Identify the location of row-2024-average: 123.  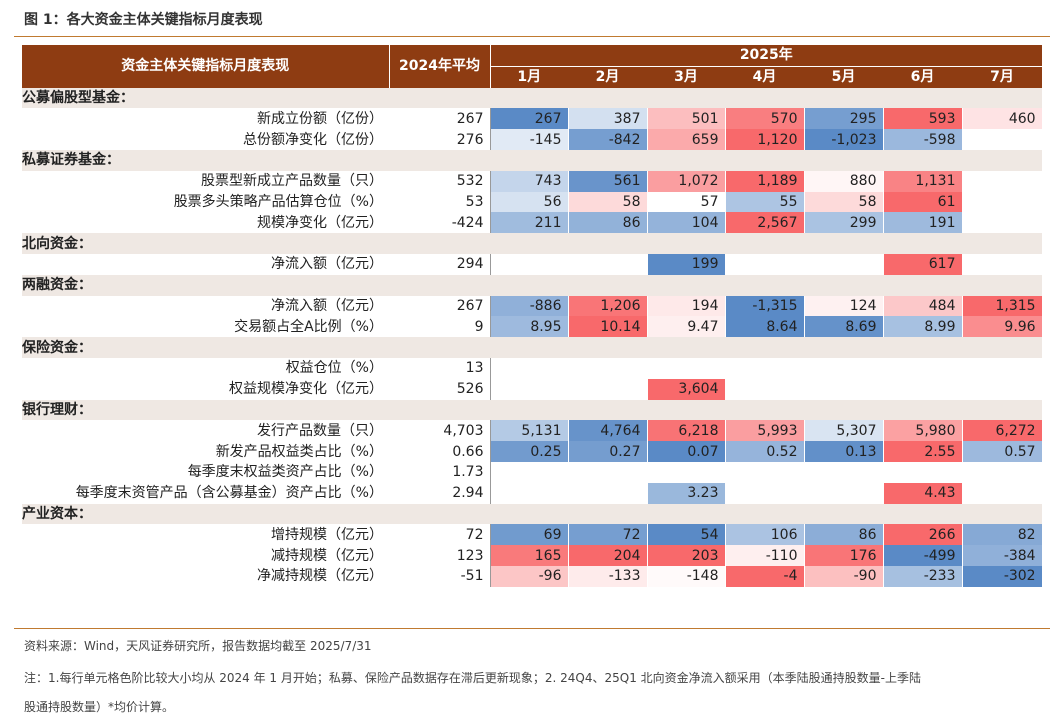
(440, 555).